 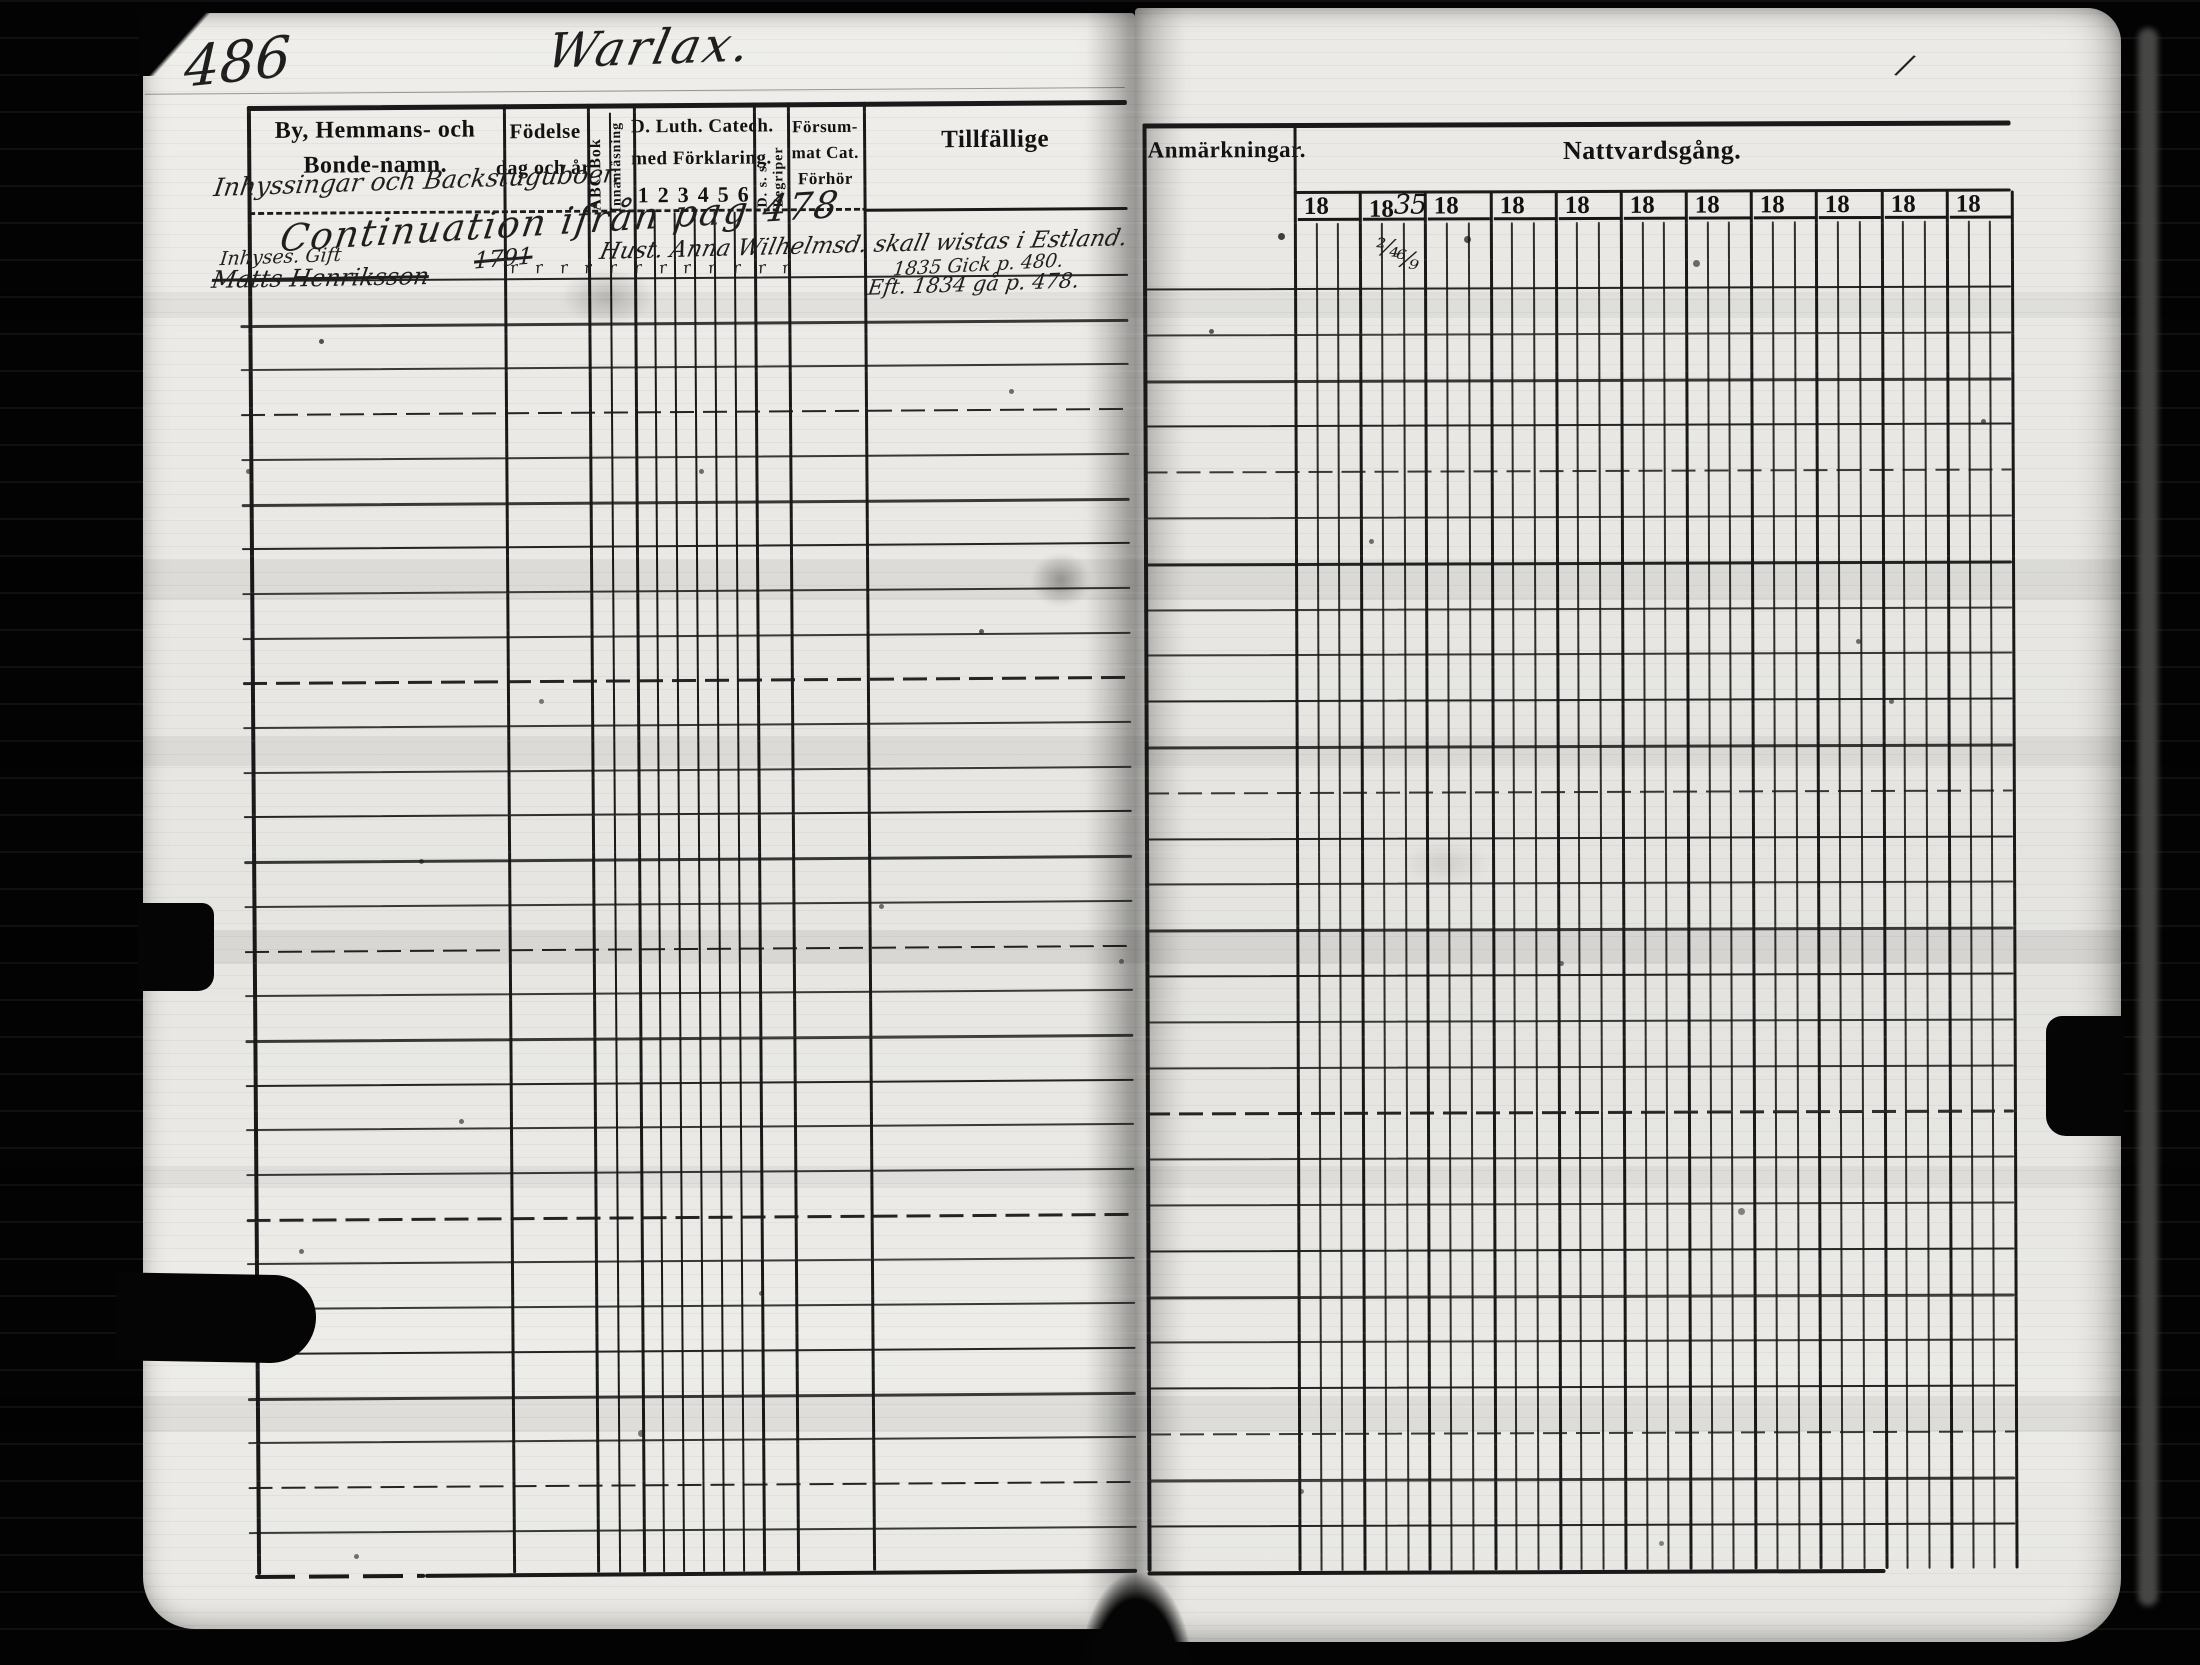 What do you see at coordinates (1410, 205) in the screenshot?
I see `year-handwritten-suffix: 35` at bounding box center [1410, 205].